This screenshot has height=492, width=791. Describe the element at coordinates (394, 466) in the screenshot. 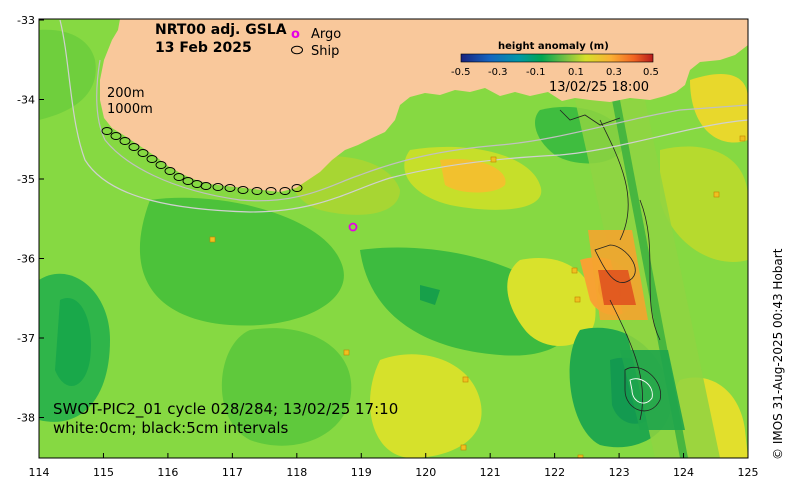

I see `x-axis: 114 115 116 117 118 119 120 121 122 123 124 125` at that location.